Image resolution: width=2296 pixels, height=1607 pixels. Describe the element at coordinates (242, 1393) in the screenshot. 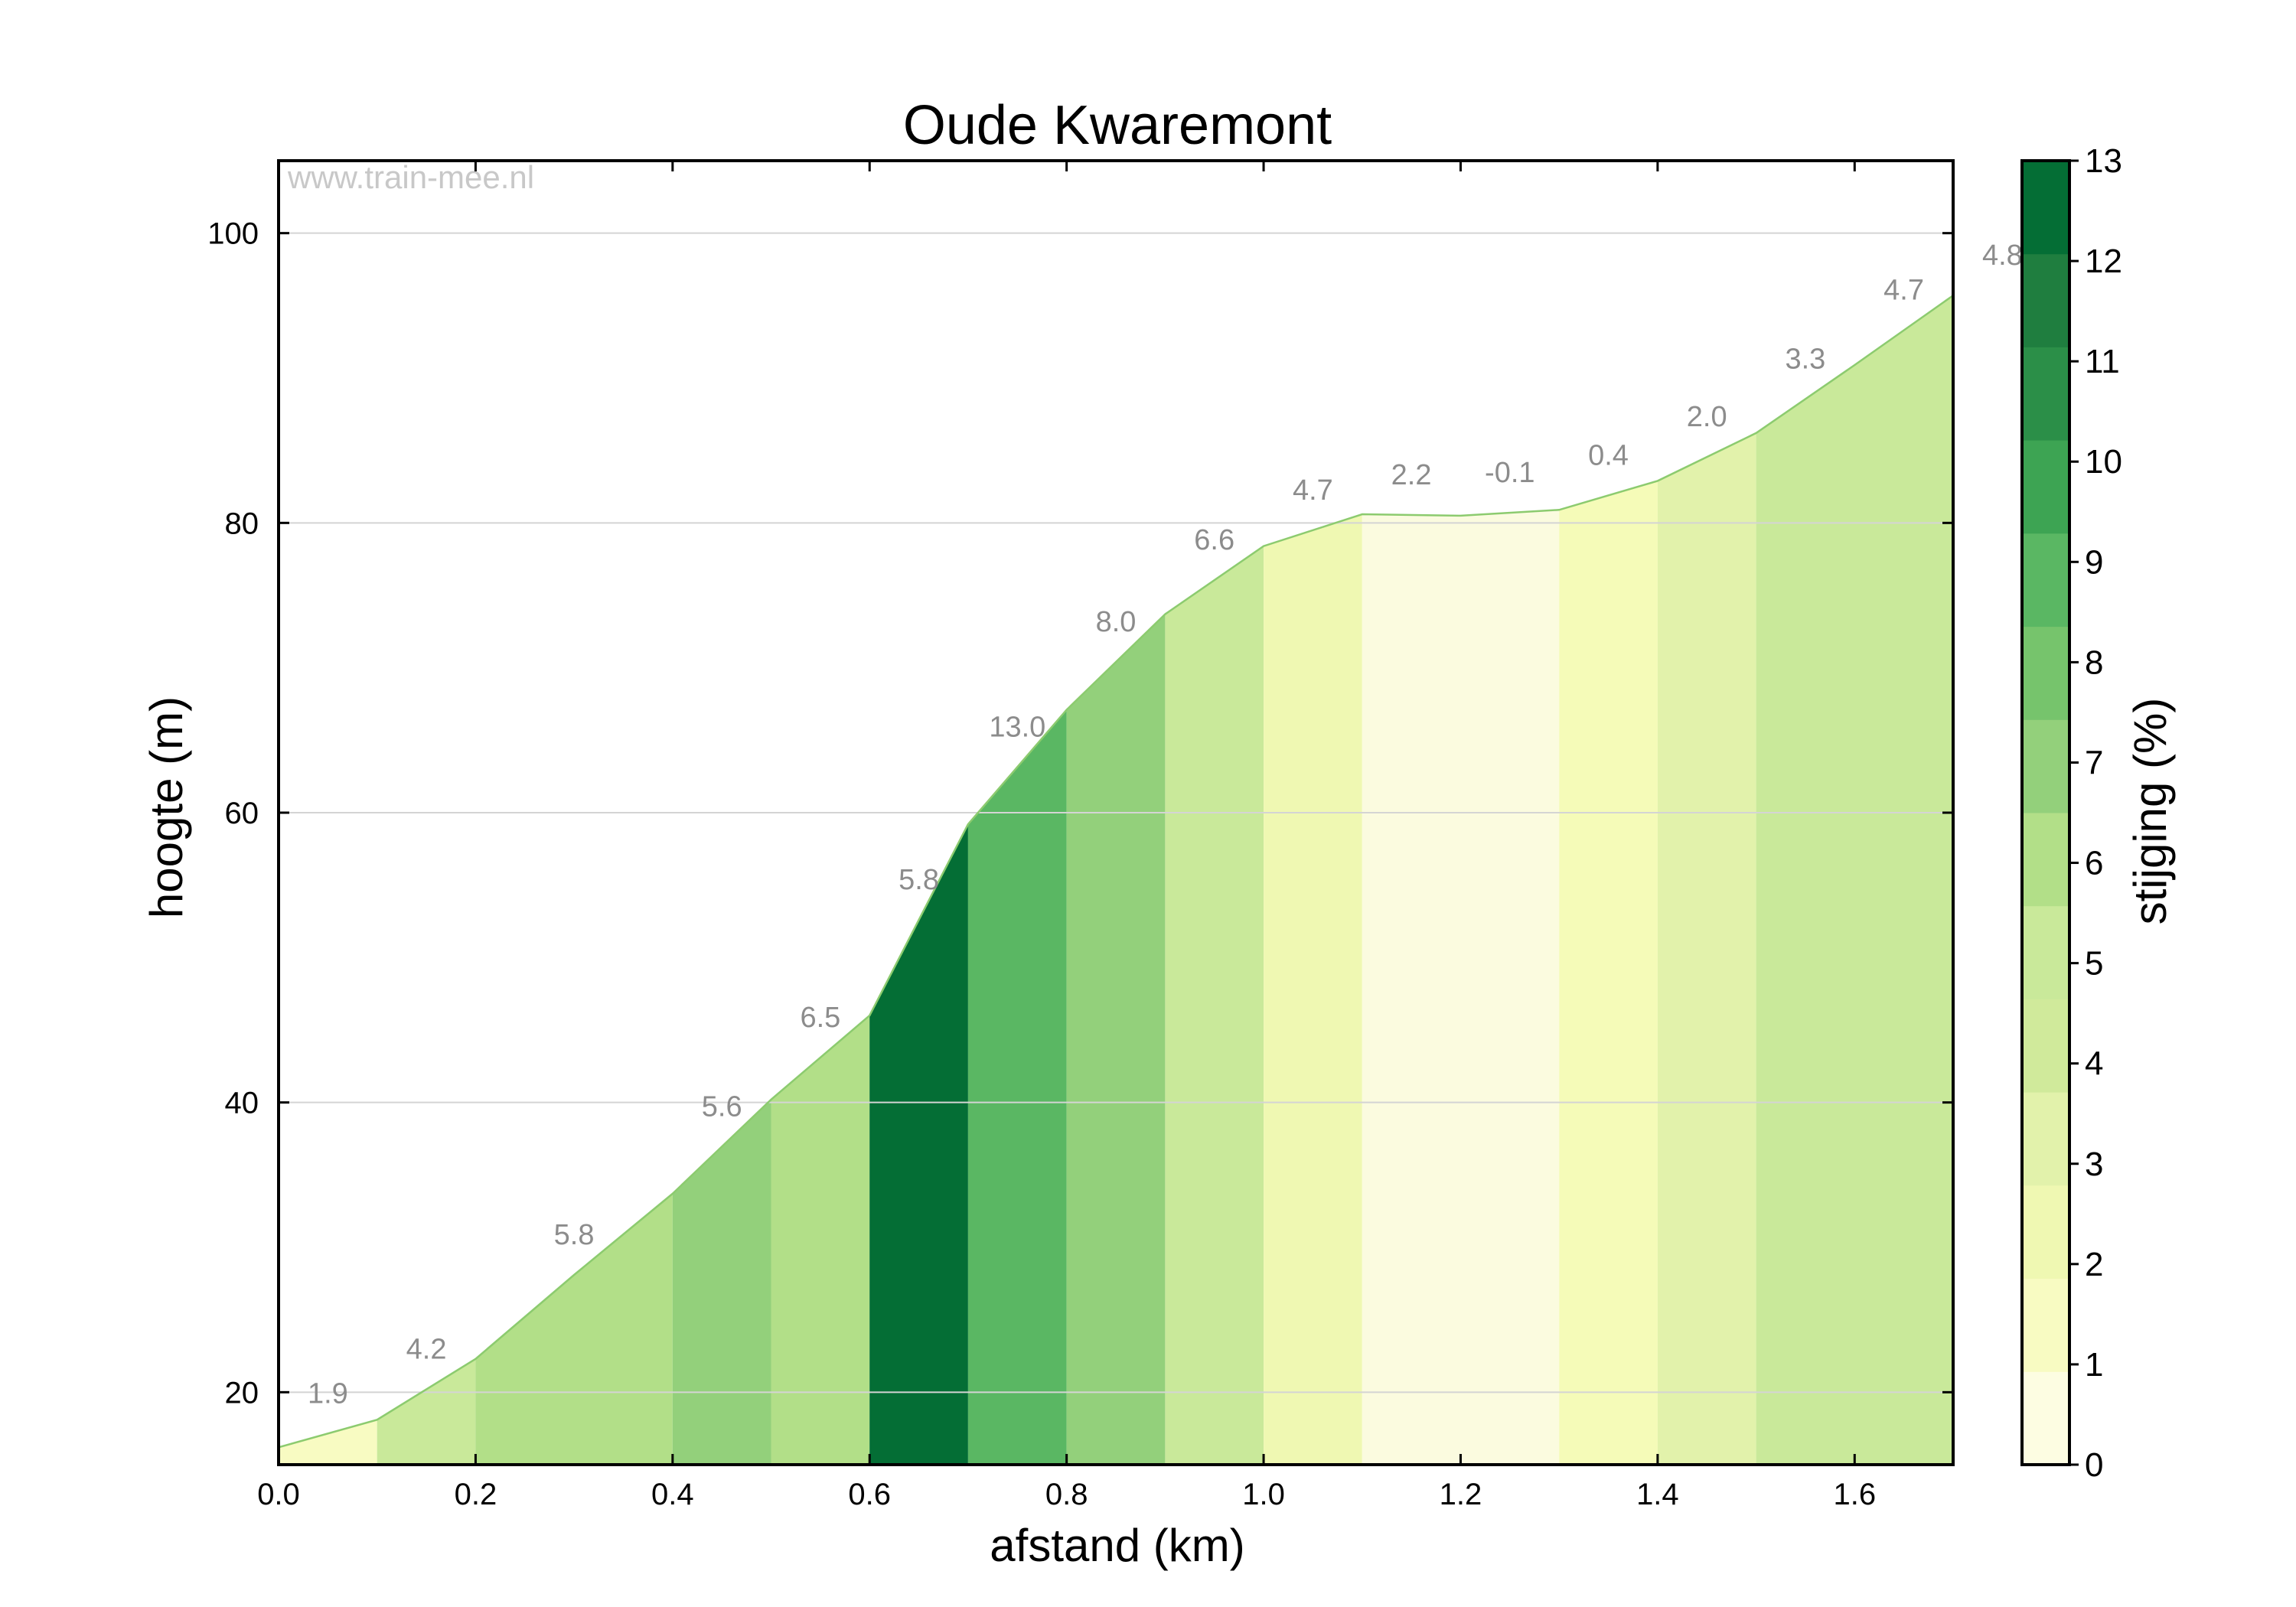

I see `y-tick-label: 20` at that location.